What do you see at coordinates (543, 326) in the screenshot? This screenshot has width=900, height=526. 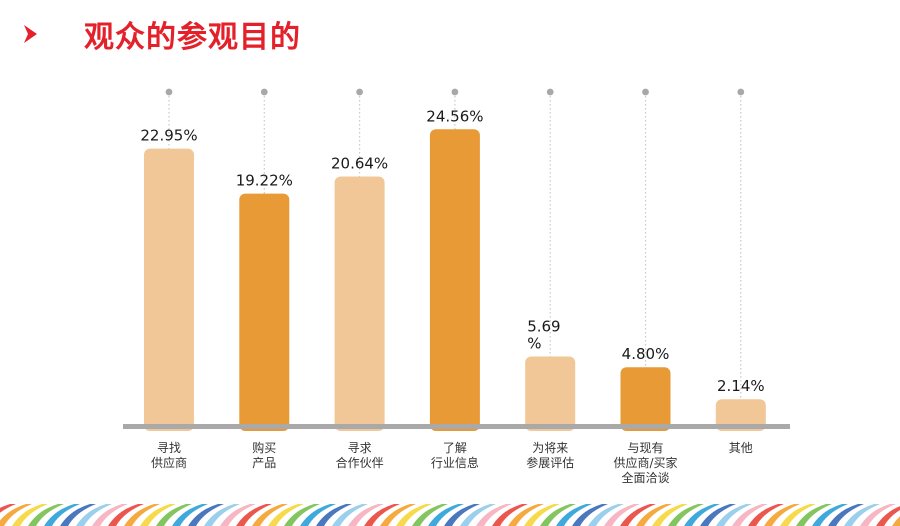 I see `data-label-line: 5.69` at bounding box center [543, 326].